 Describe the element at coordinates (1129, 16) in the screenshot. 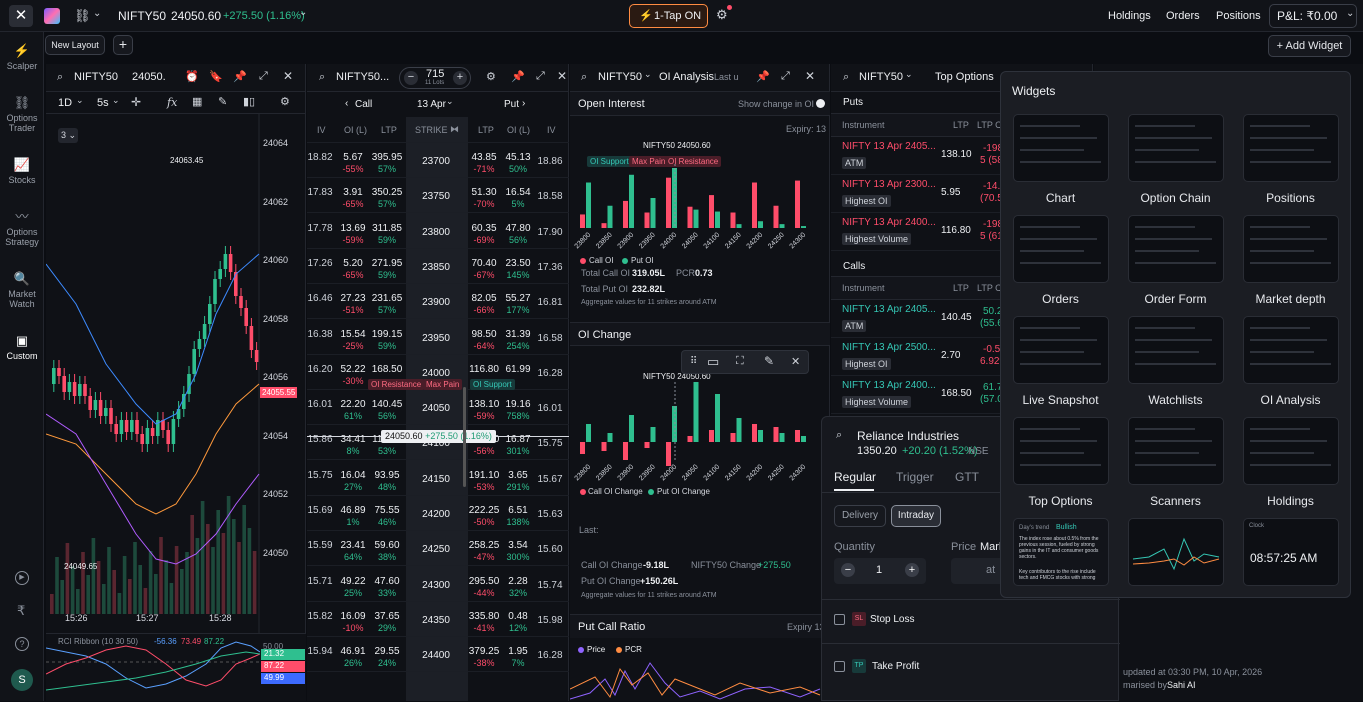

I see `nav-holdings: Holdings` at that location.